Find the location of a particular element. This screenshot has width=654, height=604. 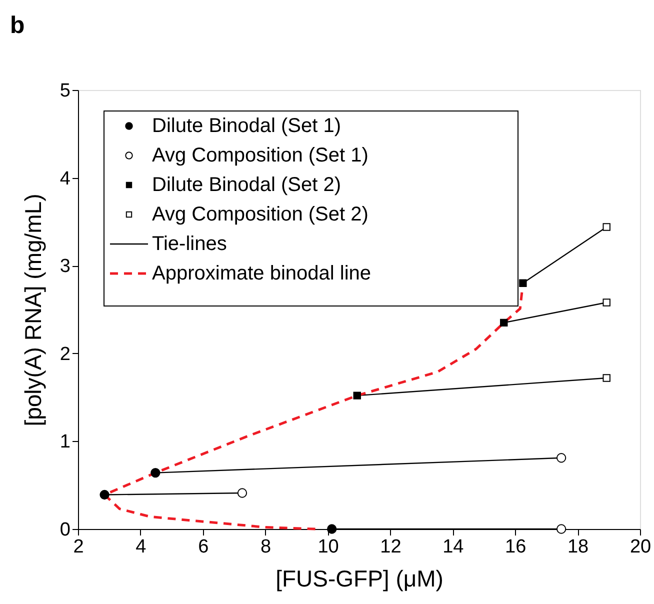

y-tick-label: 2 is located at coordinates (65, 354).